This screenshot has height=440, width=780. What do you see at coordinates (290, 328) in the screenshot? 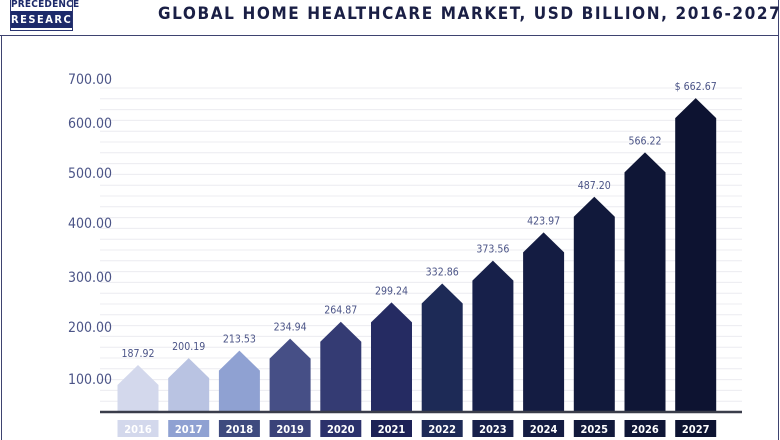
I see `data-label: 234.94` at bounding box center [290, 328].